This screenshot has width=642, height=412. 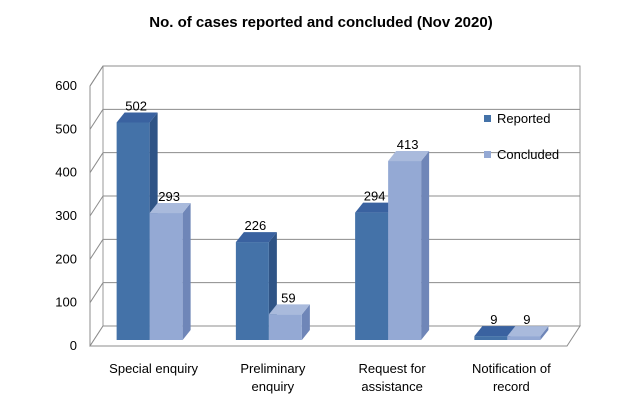 What do you see at coordinates (66, 215) in the screenshot?
I see `y-tick-label: 300` at bounding box center [66, 215].